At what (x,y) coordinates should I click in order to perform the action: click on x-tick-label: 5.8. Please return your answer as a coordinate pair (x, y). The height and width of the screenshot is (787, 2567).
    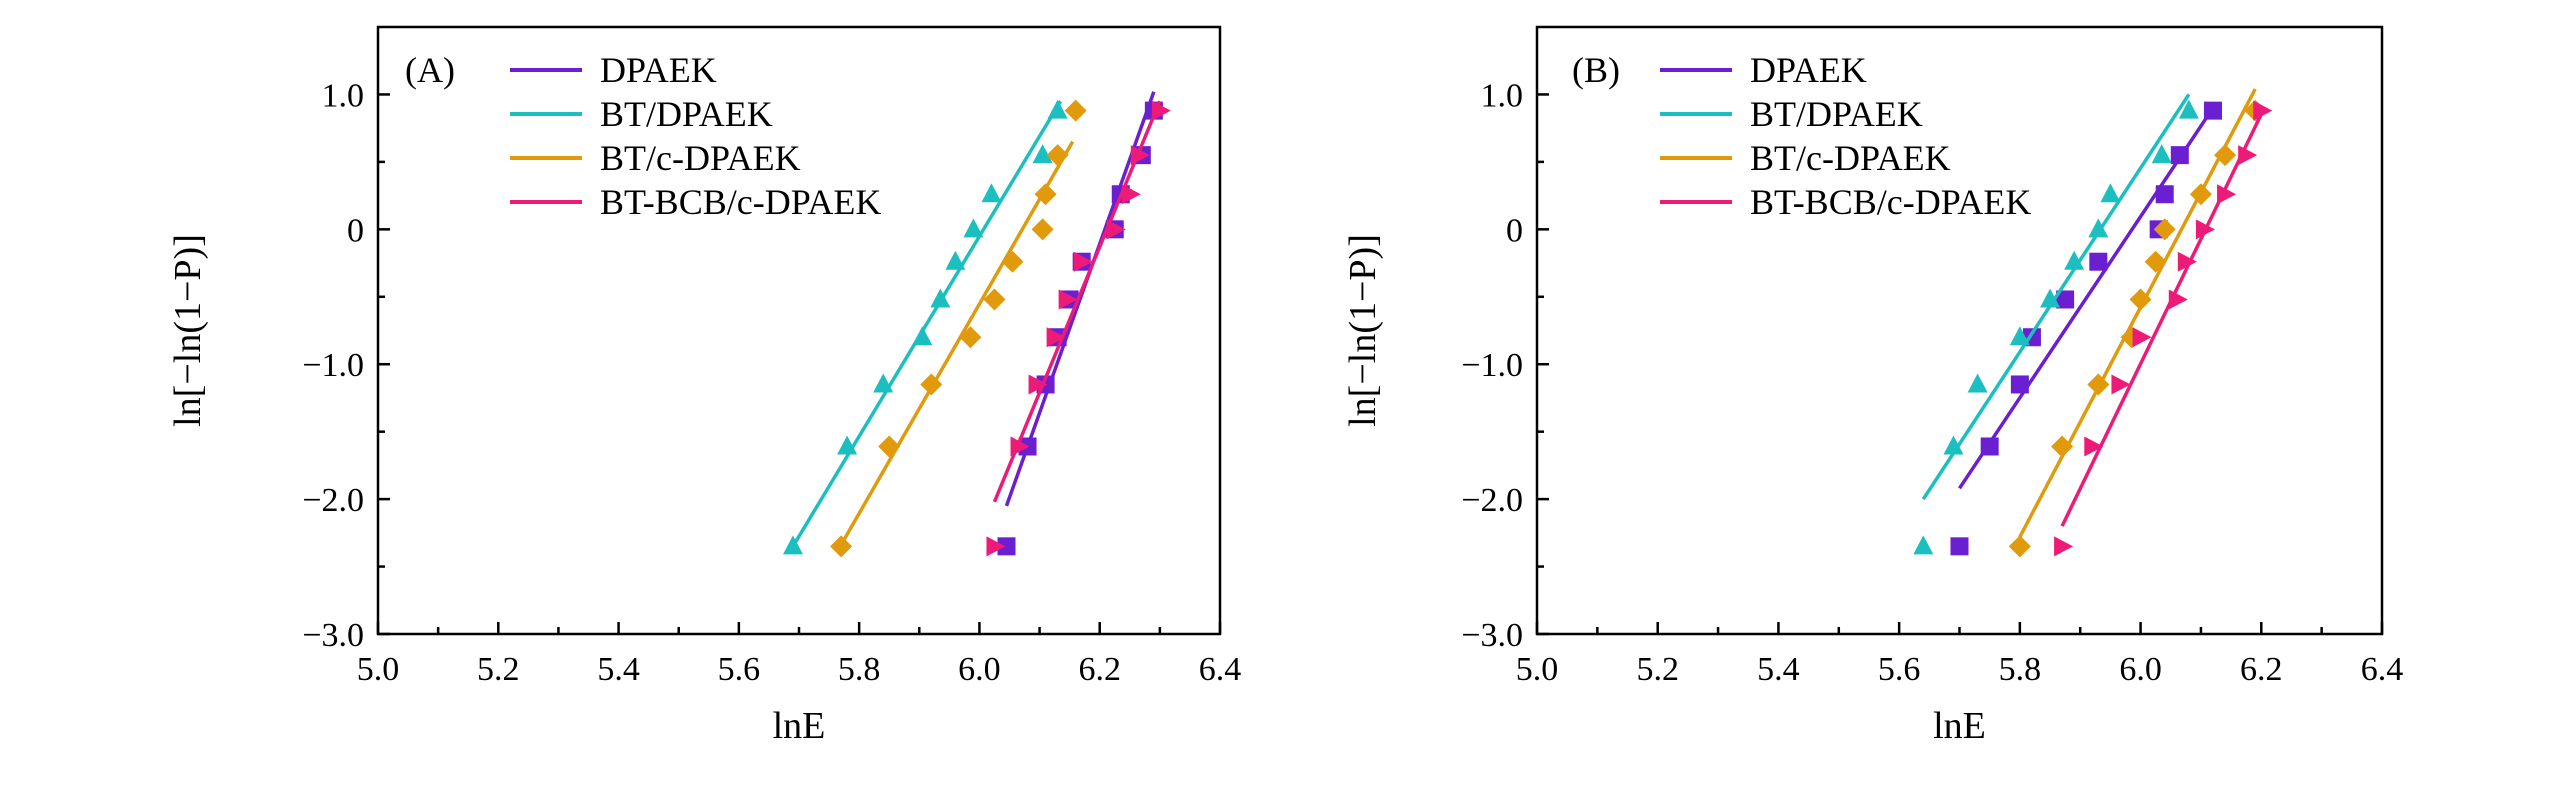
    Looking at the image, I should click on (2020, 669).